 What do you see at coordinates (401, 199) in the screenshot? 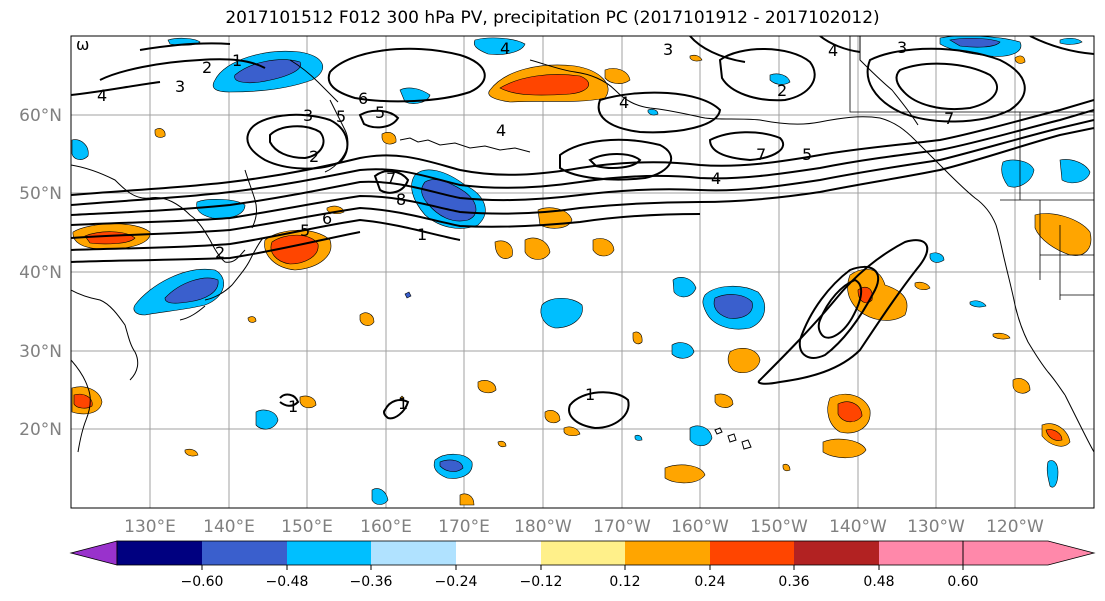
I see `contour-label: 8` at bounding box center [401, 199].